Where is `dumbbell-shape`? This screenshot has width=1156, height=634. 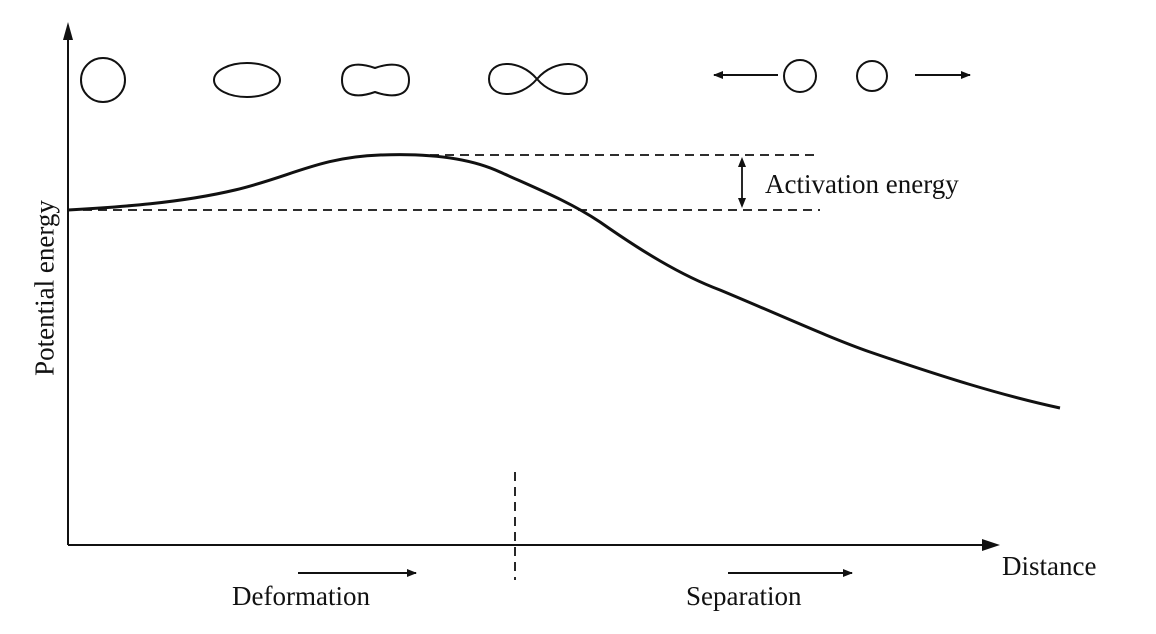
dumbbell-shape is located at coordinates (538, 79).